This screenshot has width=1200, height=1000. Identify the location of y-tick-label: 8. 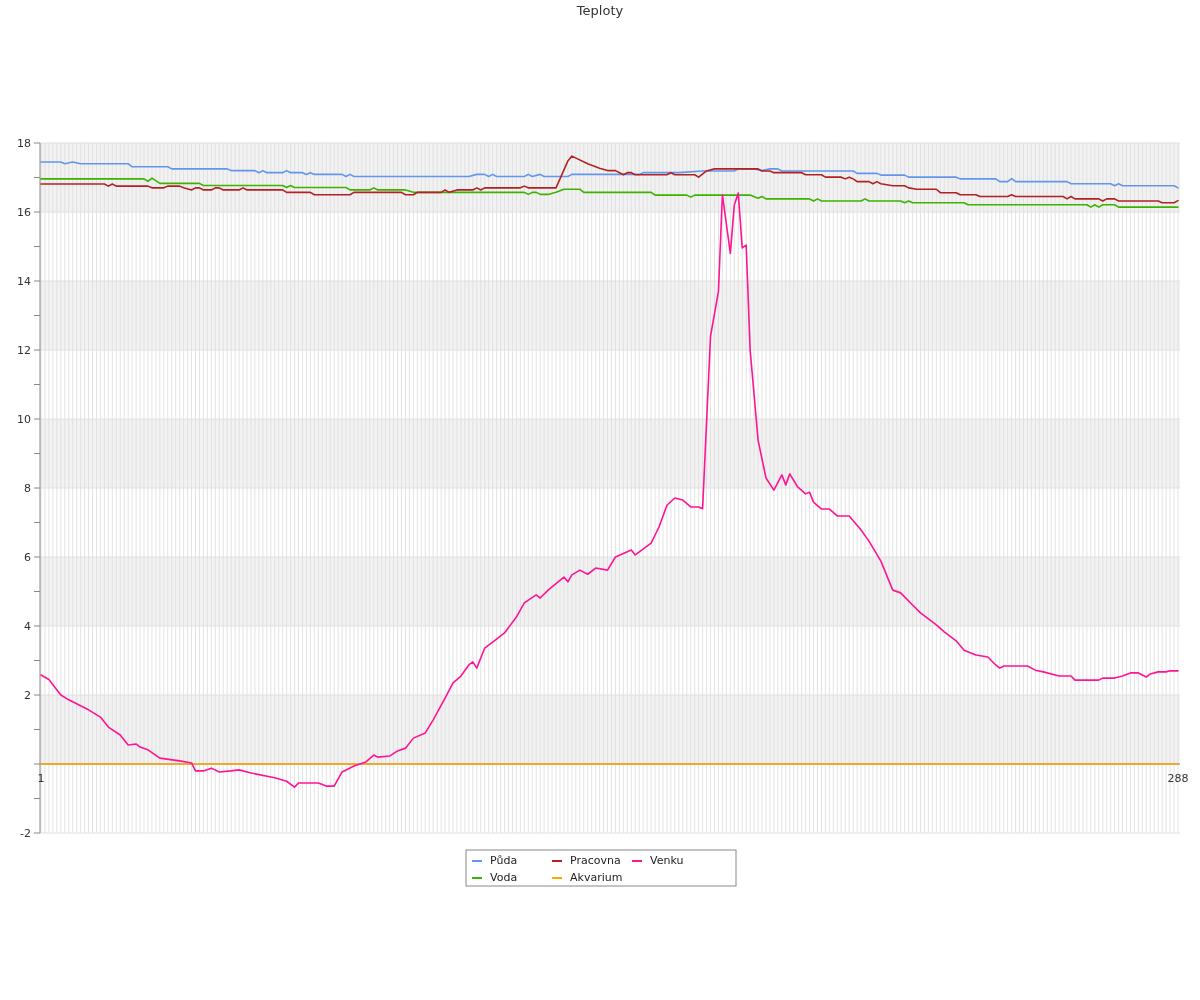
(27, 488).